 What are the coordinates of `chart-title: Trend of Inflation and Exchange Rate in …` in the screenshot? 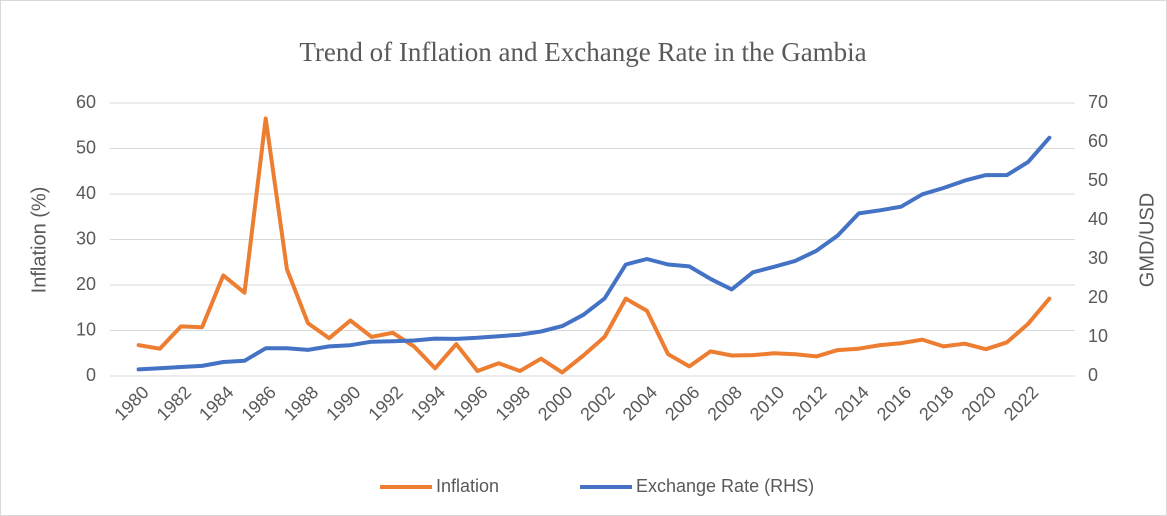 It's located at (582, 52).